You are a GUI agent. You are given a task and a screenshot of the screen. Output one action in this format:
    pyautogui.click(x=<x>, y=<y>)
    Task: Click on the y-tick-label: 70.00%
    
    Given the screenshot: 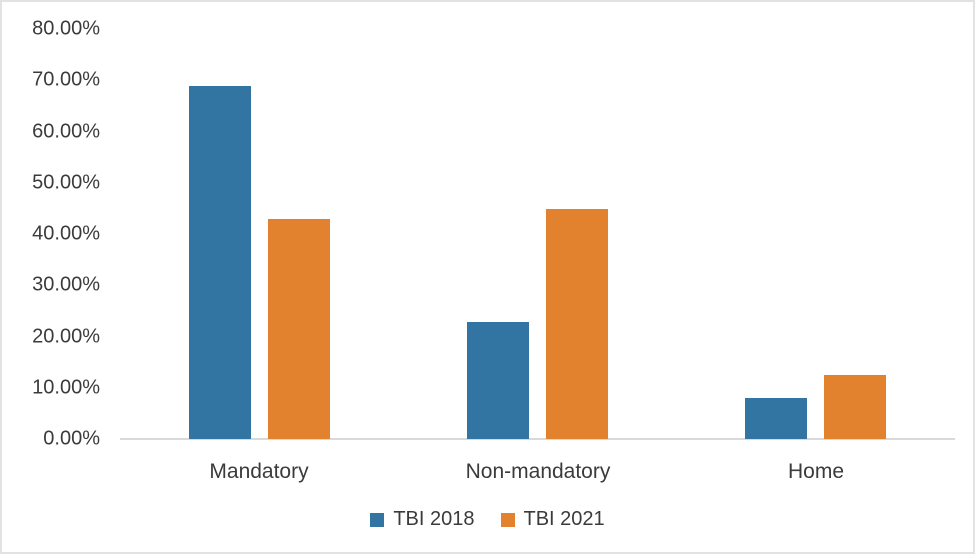 What is the action you would take?
    pyautogui.click(x=66, y=79)
    